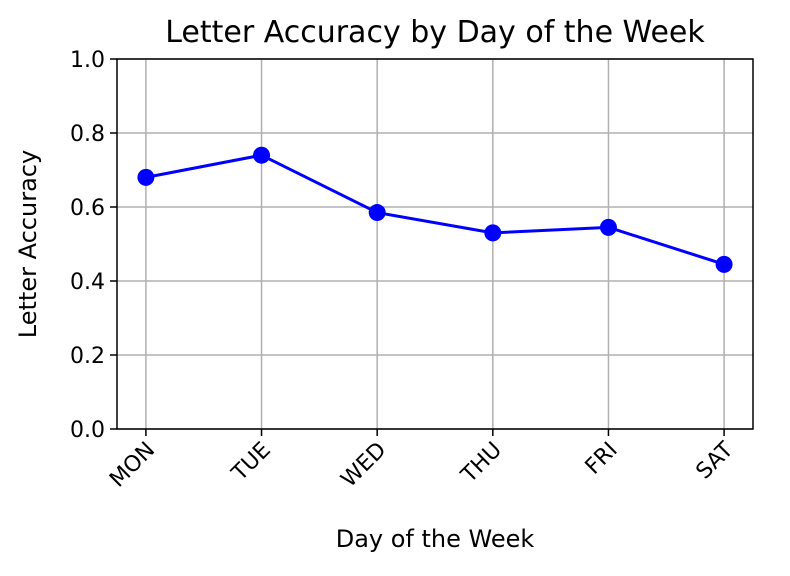 The height and width of the screenshot is (576, 790). Describe the element at coordinates (87, 60) in the screenshot. I see `y-tick-label: 1.0` at that location.